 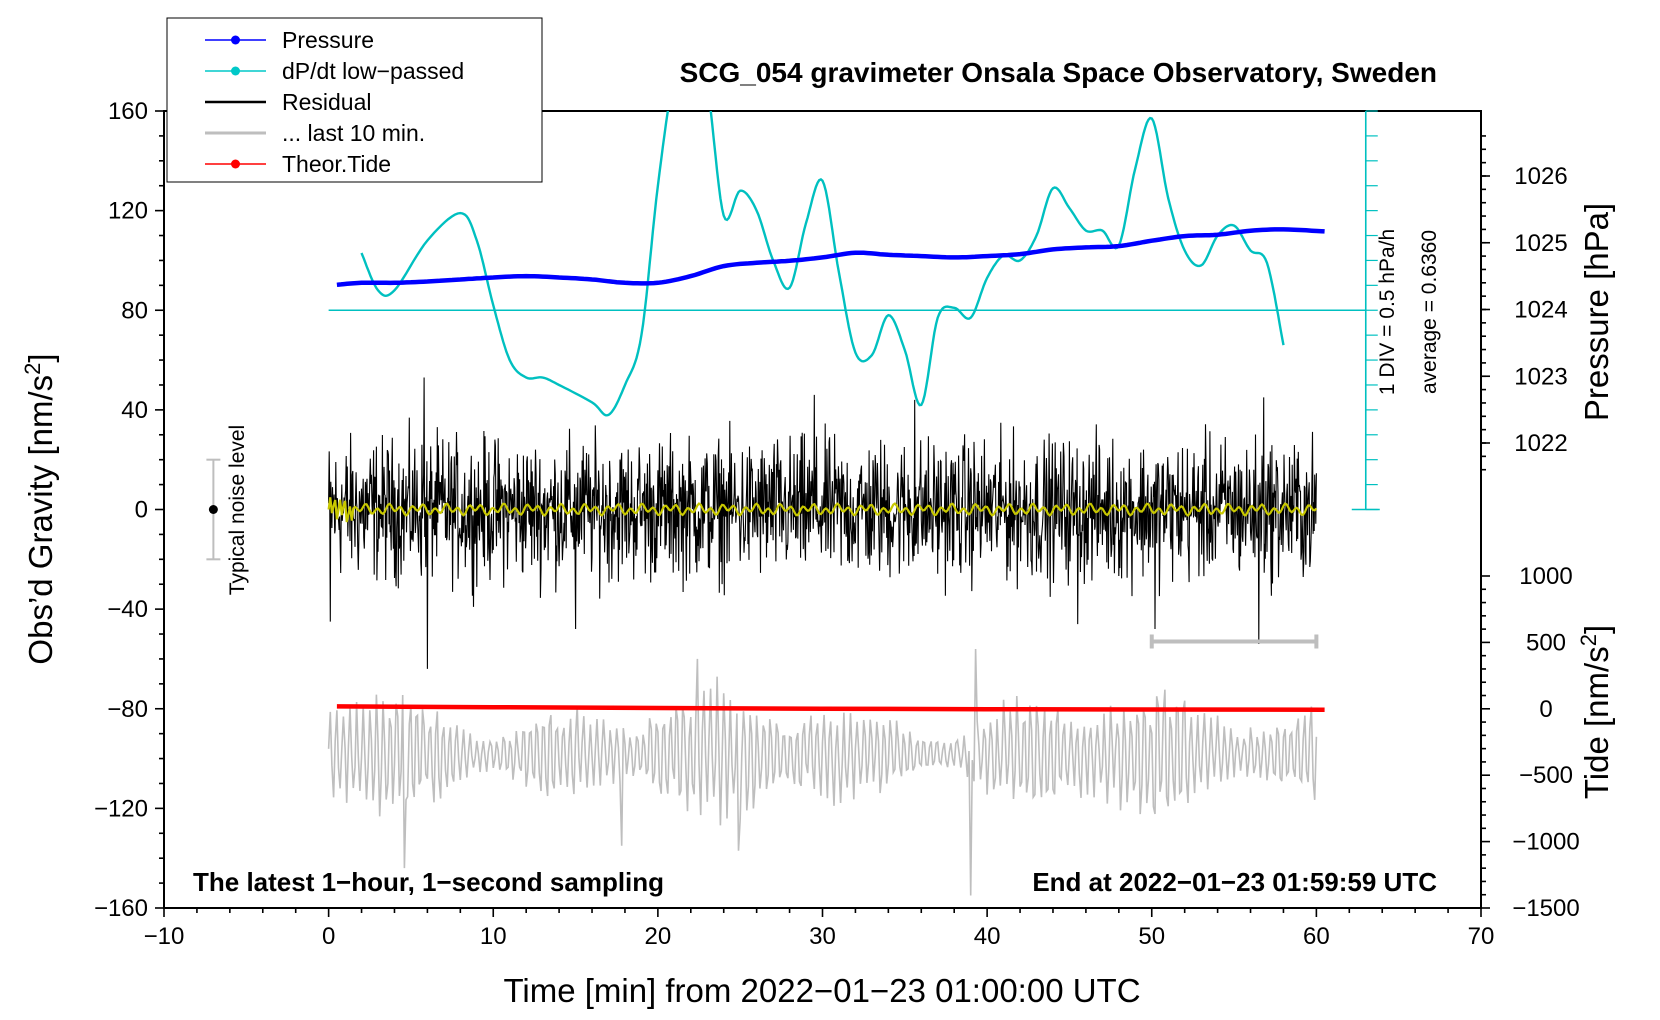 I want to click on y-tick-label: 80, so click(x=134, y=310).